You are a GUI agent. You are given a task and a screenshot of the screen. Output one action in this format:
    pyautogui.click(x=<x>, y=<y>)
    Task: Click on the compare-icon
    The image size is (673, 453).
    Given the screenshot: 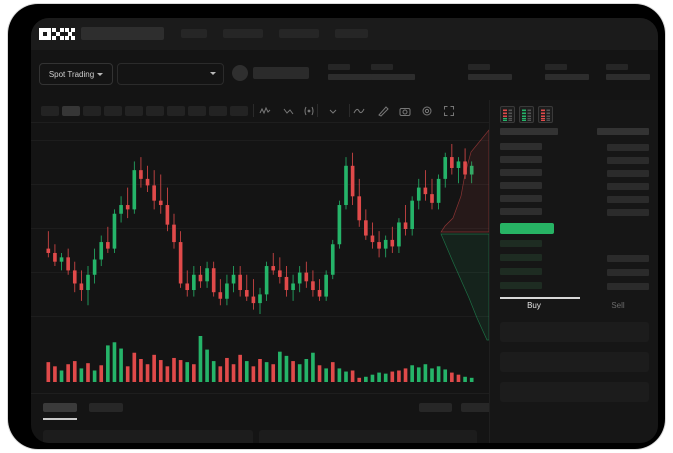 What is the action you would take?
    pyautogui.click(x=309, y=111)
    